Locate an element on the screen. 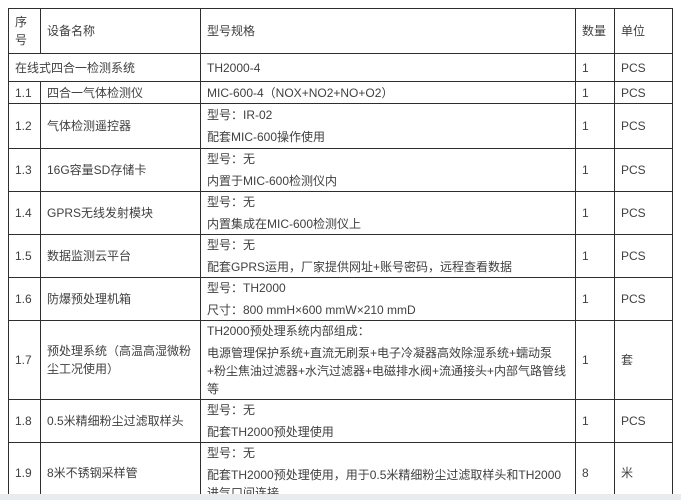  cell-model: 型号：IR-02 配套MIC-600操作使用 is located at coordinates (388, 126).